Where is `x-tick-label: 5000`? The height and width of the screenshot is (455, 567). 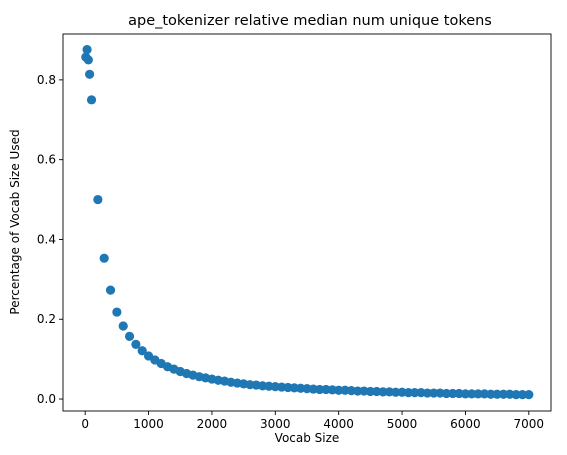
x-tick-label: 5000 is located at coordinates (402, 424).